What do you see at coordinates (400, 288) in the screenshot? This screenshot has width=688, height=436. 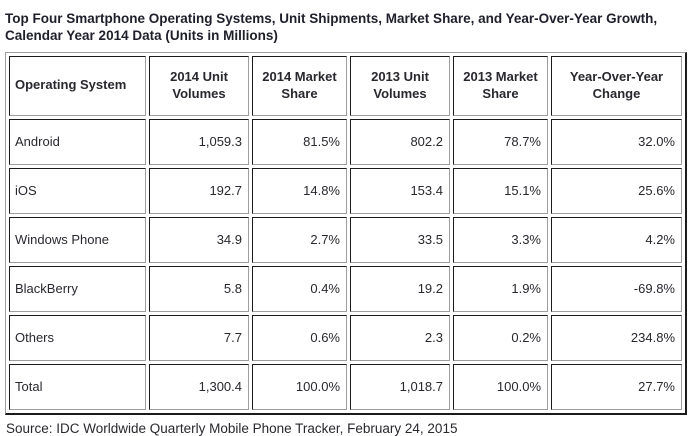 I see `blackberry-2013-unit-volumes: 19.2` at bounding box center [400, 288].